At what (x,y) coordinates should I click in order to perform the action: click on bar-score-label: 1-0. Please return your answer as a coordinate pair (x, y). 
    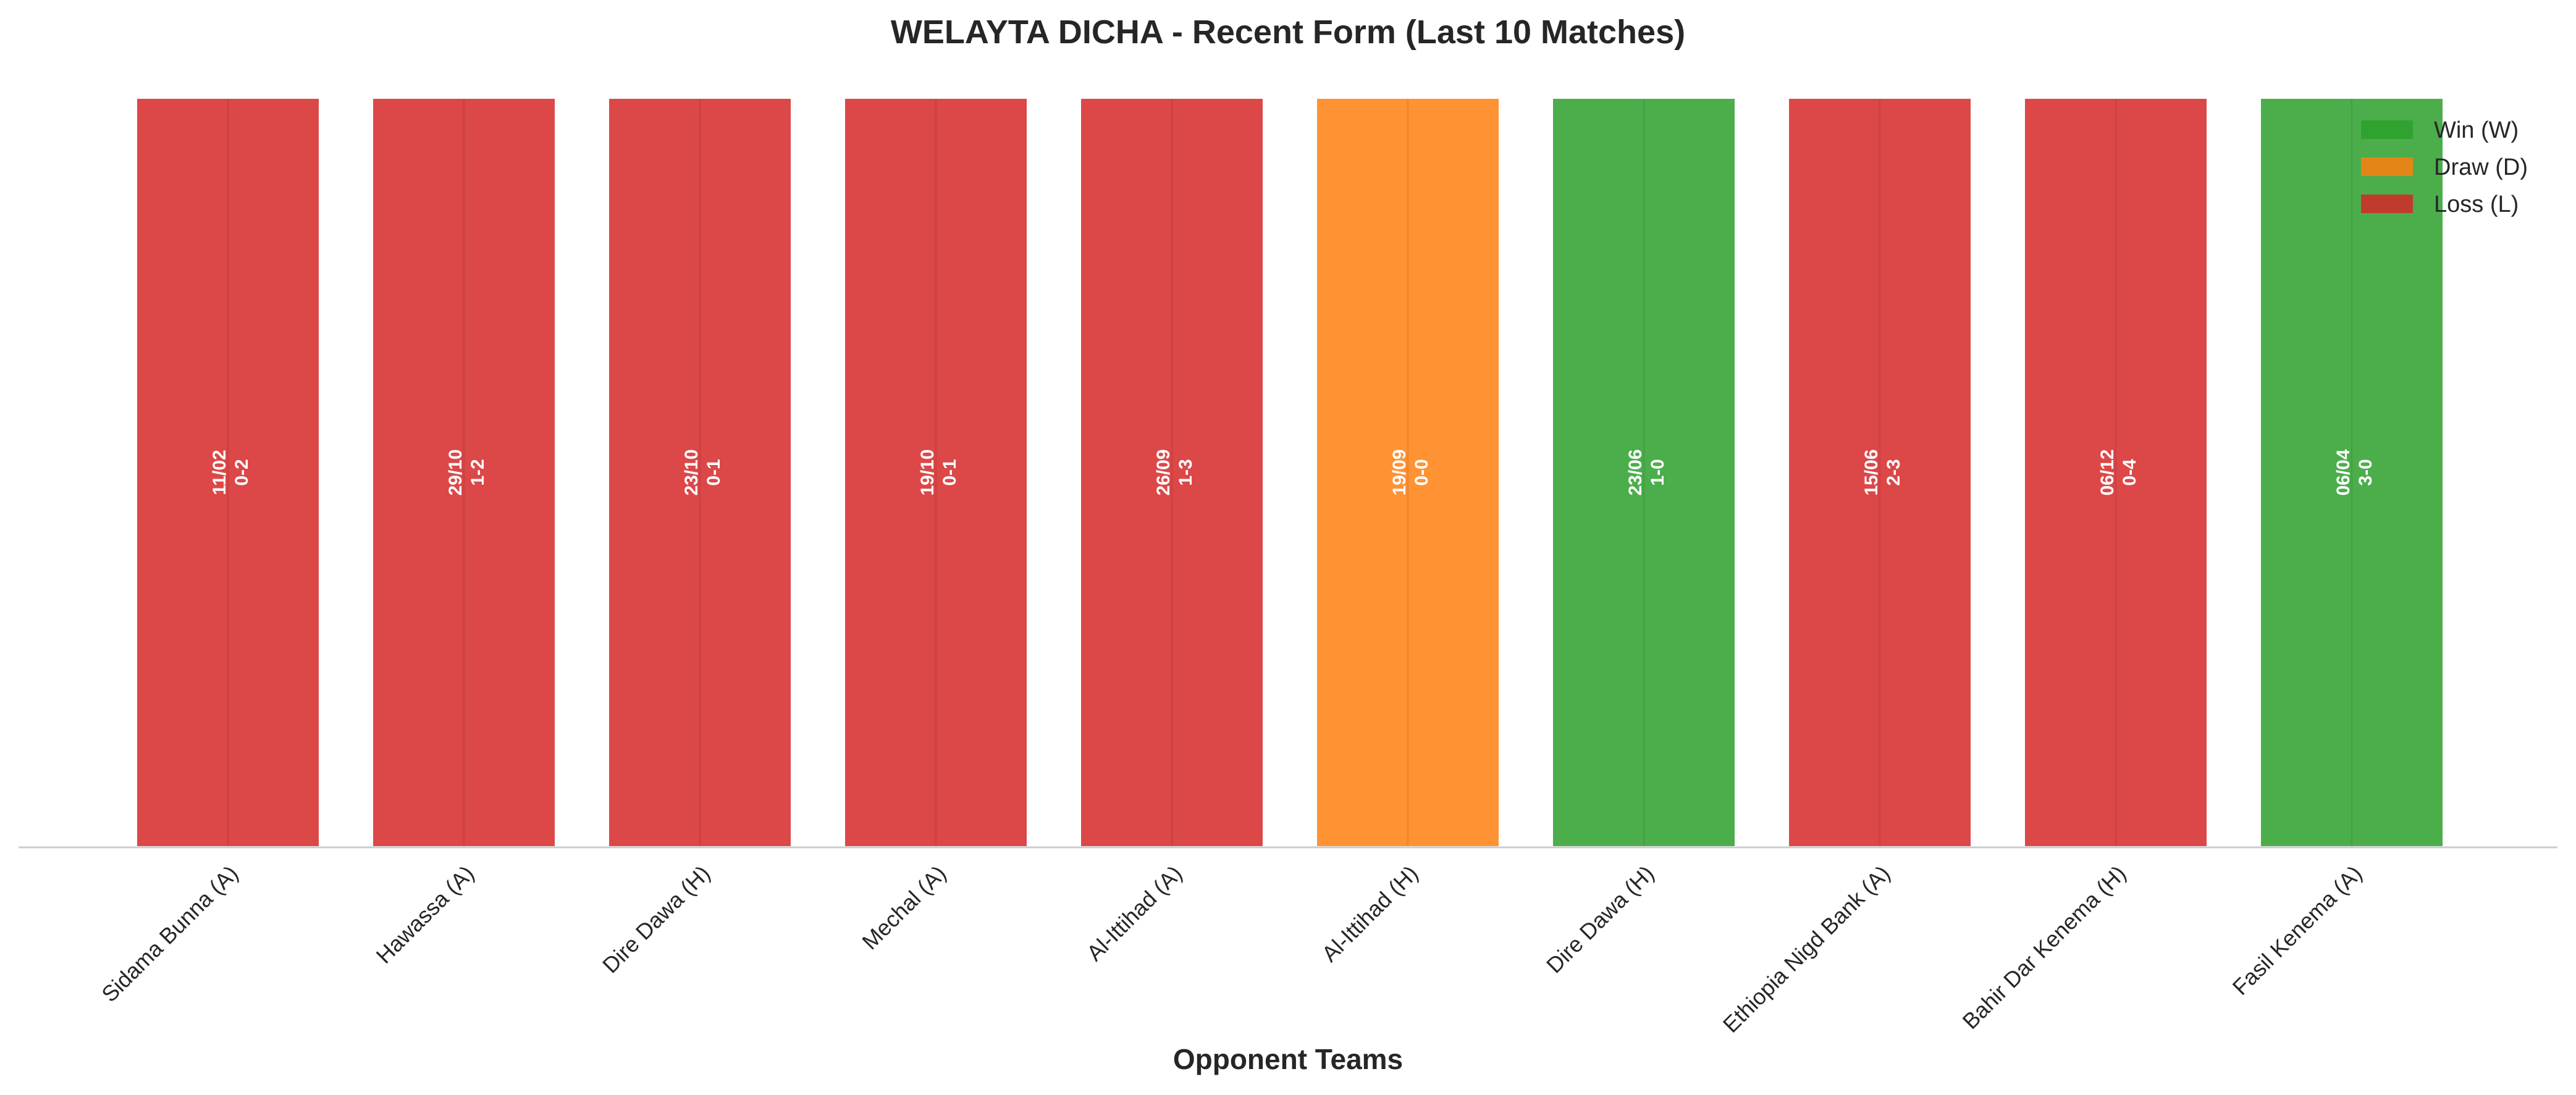
    Looking at the image, I should click on (1658, 472).